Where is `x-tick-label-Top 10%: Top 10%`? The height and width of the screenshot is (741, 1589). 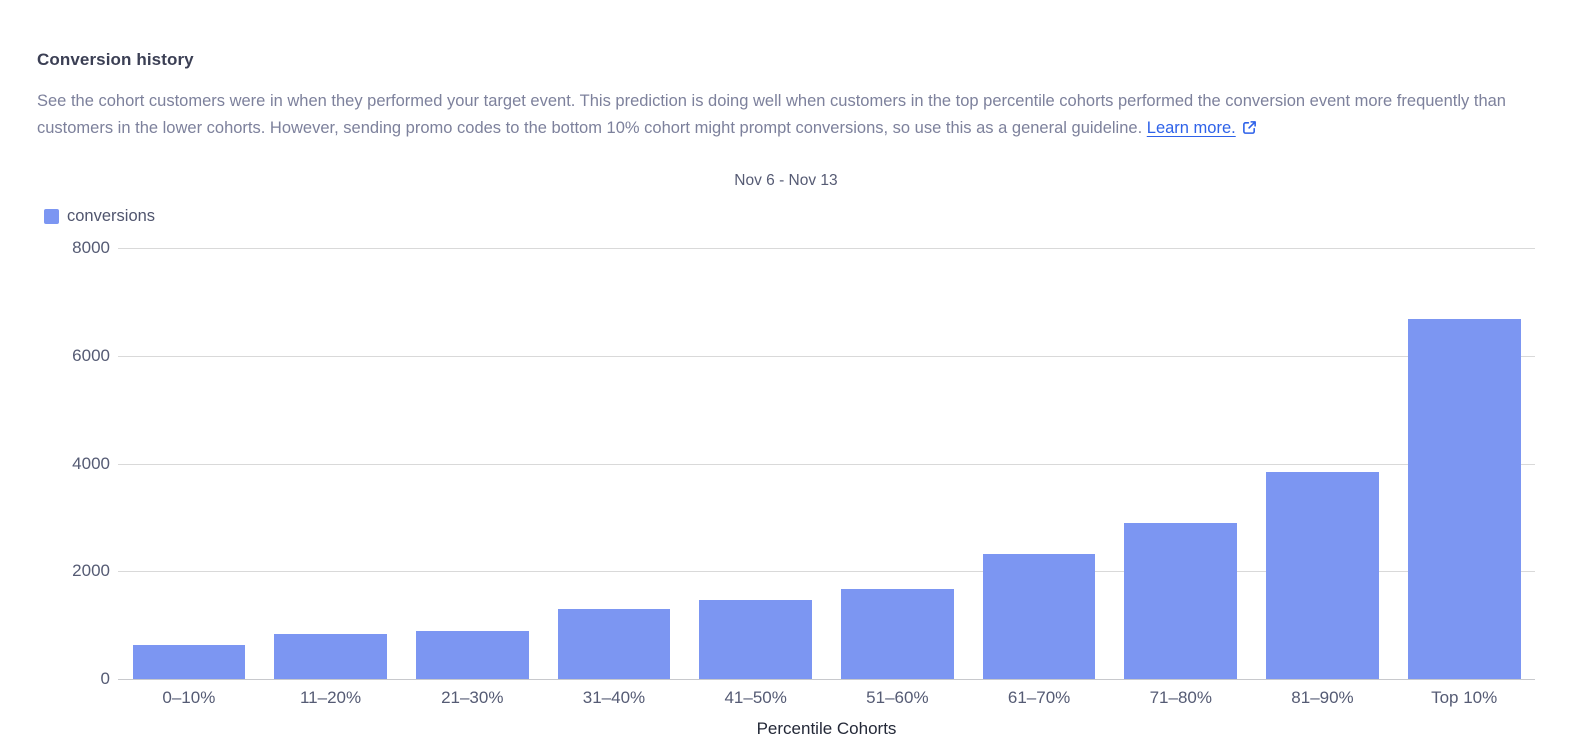 x-tick-label-Top 10%: Top 10% is located at coordinates (1464, 697).